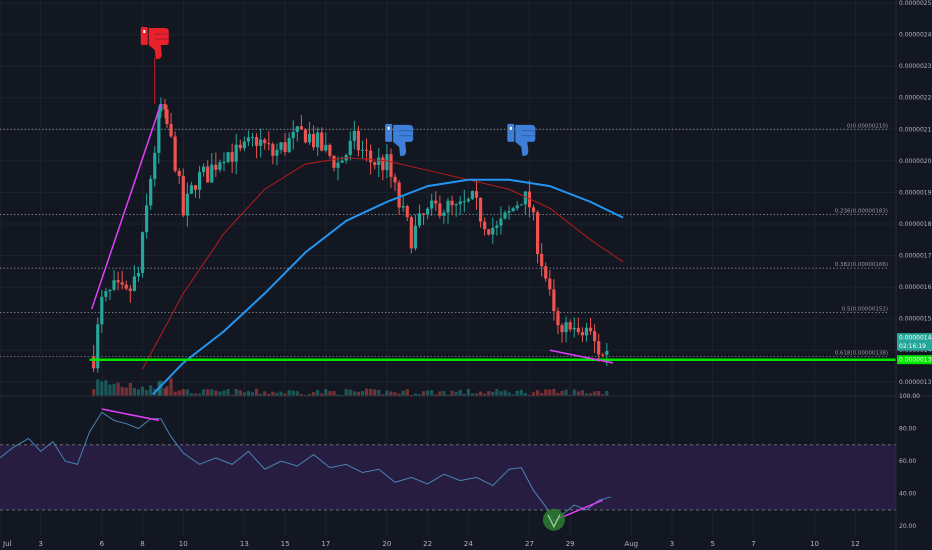 The height and width of the screenshot is (550, 932). I want to click on rsi-divergence-lines, so click(352, 469).